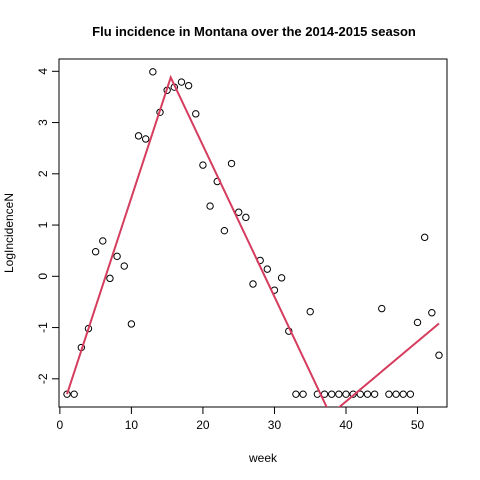 Image resolution: width=480 pixels, height=480 pixels. Describe the element at coordinates (263, 458) in the screenshot. I see `x-axis-label: week` at that location.